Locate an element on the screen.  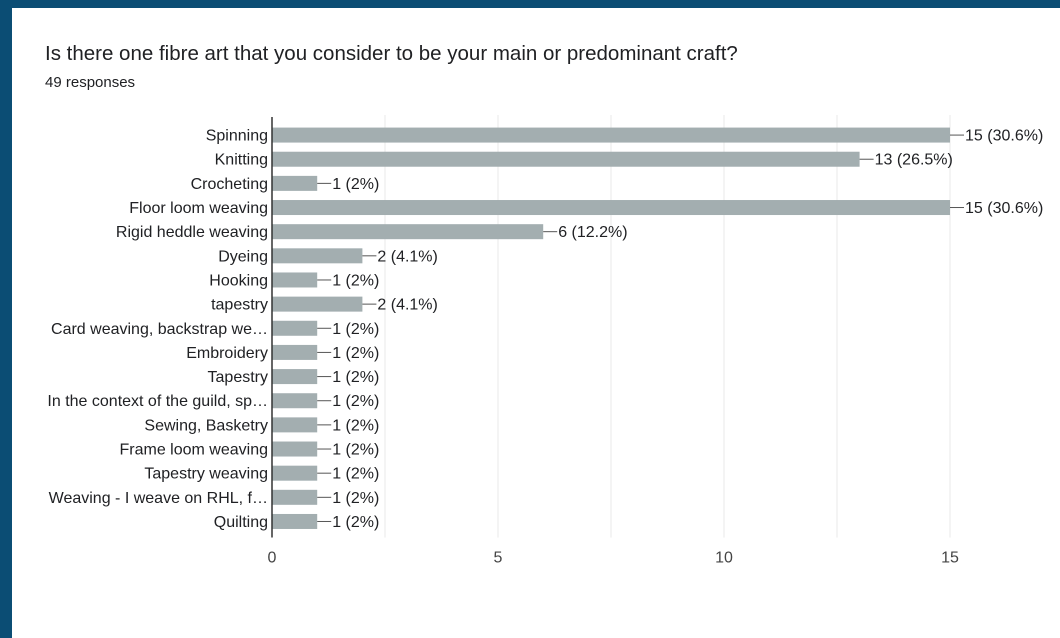
category-label: Floor loom weaving is located at coordinates (198, 208).